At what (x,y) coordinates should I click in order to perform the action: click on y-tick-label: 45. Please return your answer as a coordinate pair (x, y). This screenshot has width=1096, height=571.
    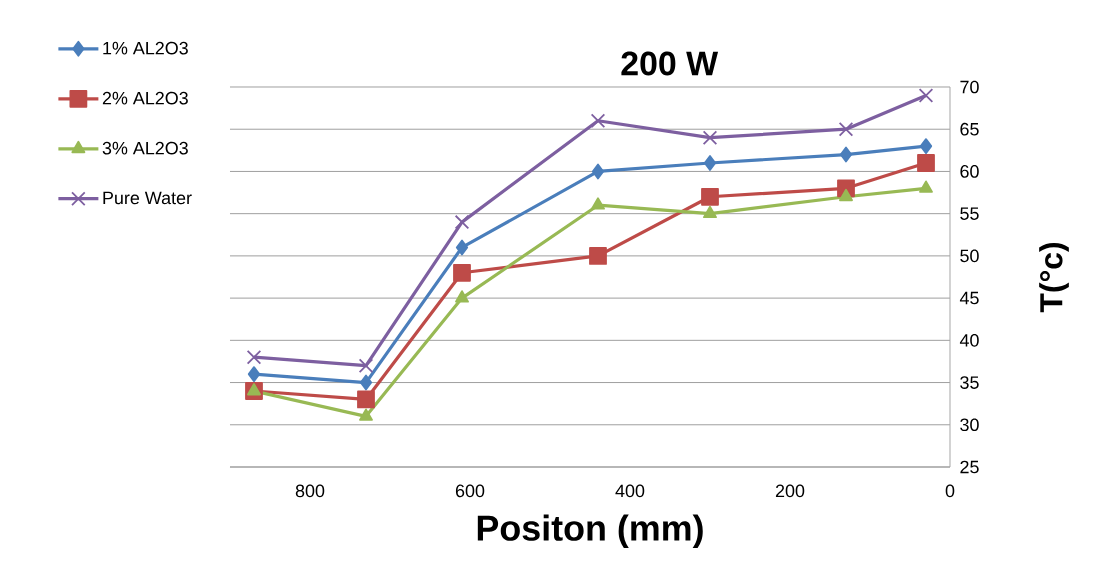
    Looking at the image, I should click on (969, 298).